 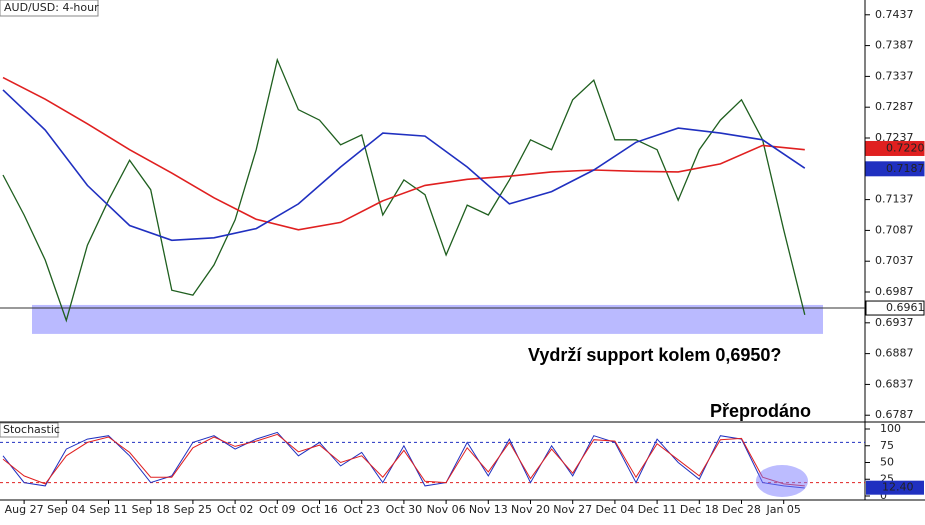 What do you see at coordinates (894, 45) in the screenshot?
I see `y-tick-label: 0.7387` at bounding box center [894, 45].